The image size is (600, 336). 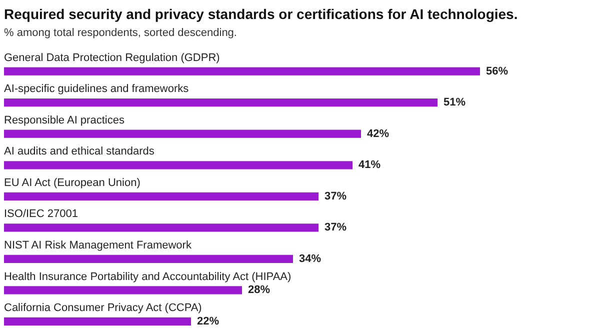 What do you see at coordinates (103, 308) in the screenshot?
I see `y-tick-label: California Consumer Privacy Act (CCPA)` at bounding box center [103, 308].